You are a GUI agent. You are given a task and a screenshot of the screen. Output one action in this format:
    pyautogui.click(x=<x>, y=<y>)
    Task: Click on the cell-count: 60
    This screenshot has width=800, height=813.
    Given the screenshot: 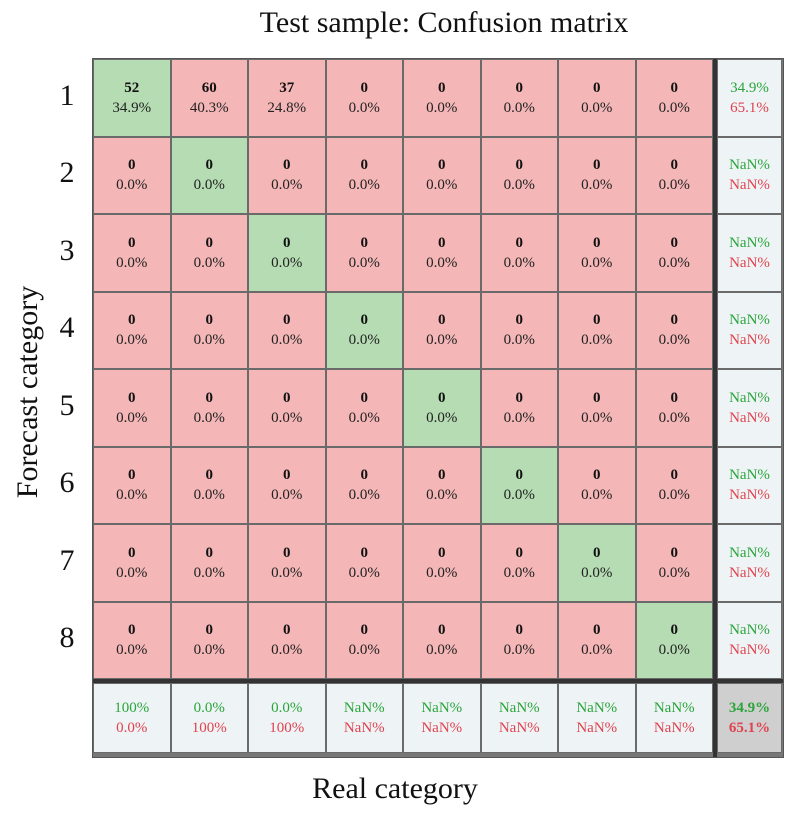 What is the action you would take?
    pyautogui.click(x=209, y=87)
    